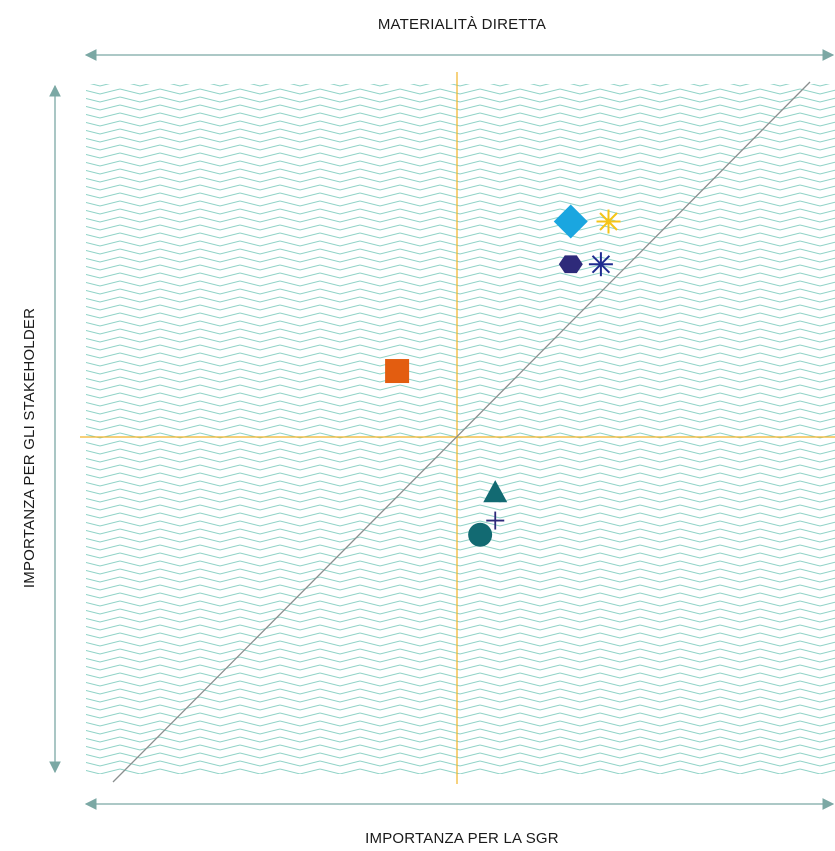  Describe the element at coordinates (462, 24) in the screenshot. I see `top-label: MATERIALITÀ DIRETTA` at that location.